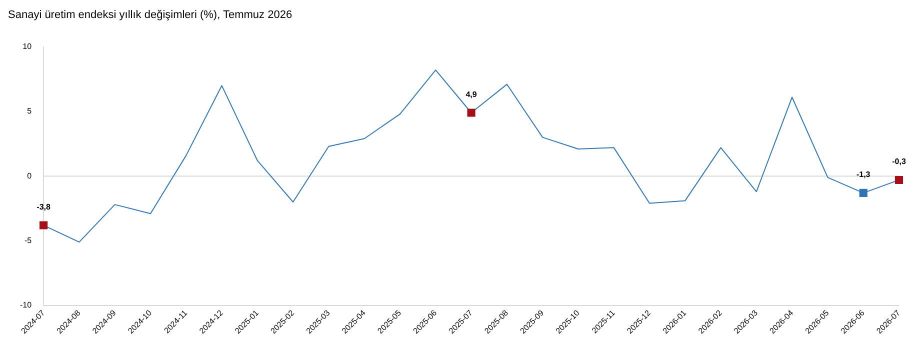 This screenshot has height=343, width=913. What do you see at coordinates (27, 47) in the screenshot?
I see `y-tick-label: 10` at bounding box center [27, 47].